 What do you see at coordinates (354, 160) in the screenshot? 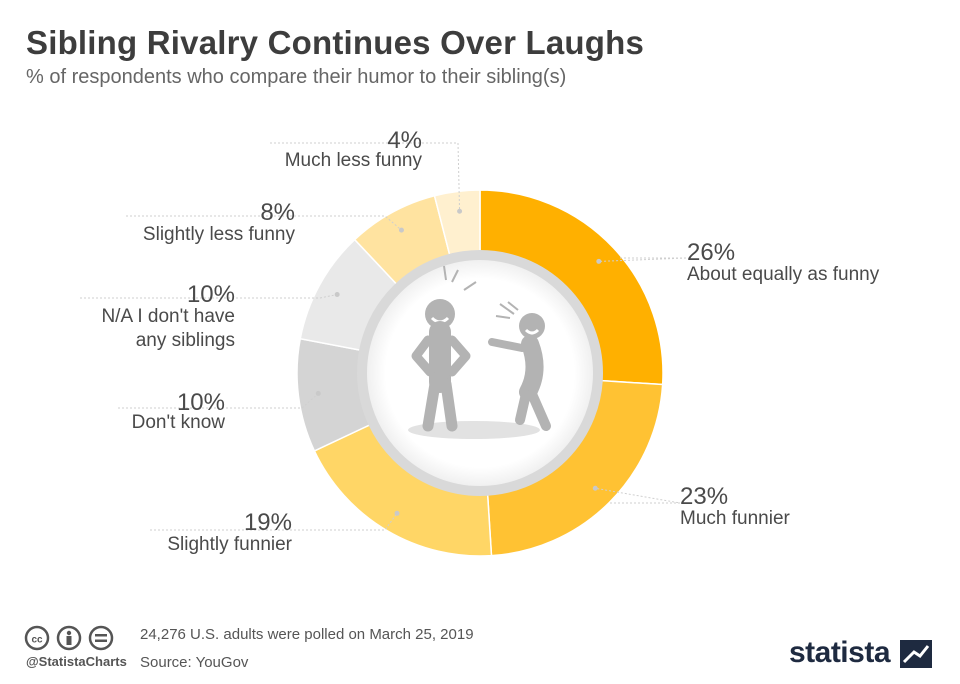
I see `slice-category-label: Much less funny` at bounding box center [354, 160].